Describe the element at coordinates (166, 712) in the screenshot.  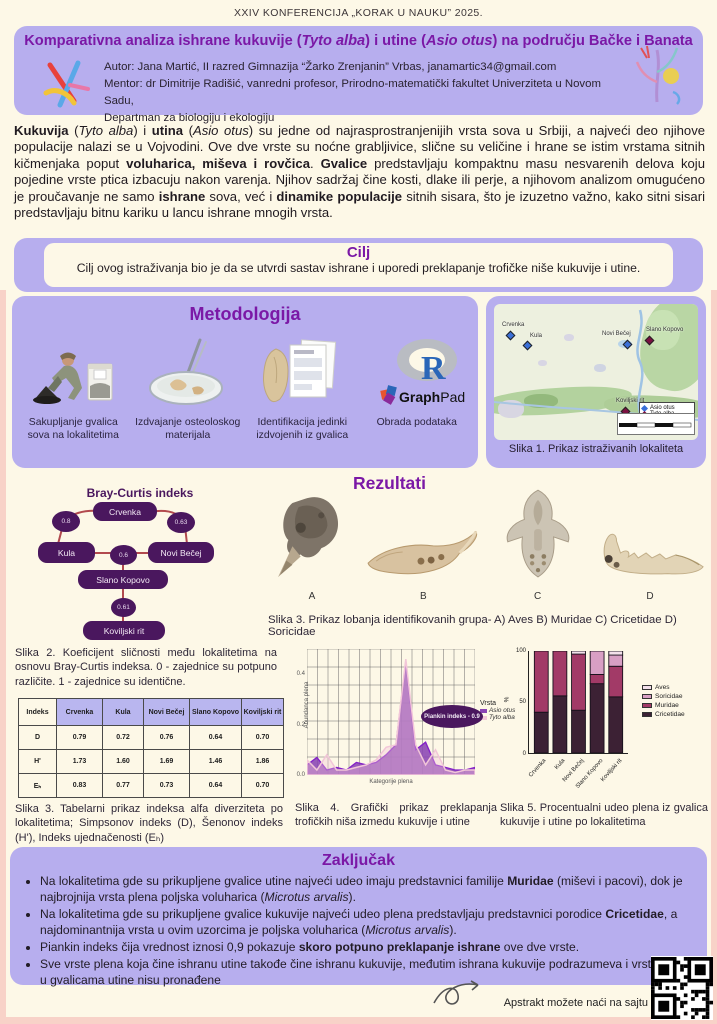
I see `table-header: Novi Bečej` at that location.